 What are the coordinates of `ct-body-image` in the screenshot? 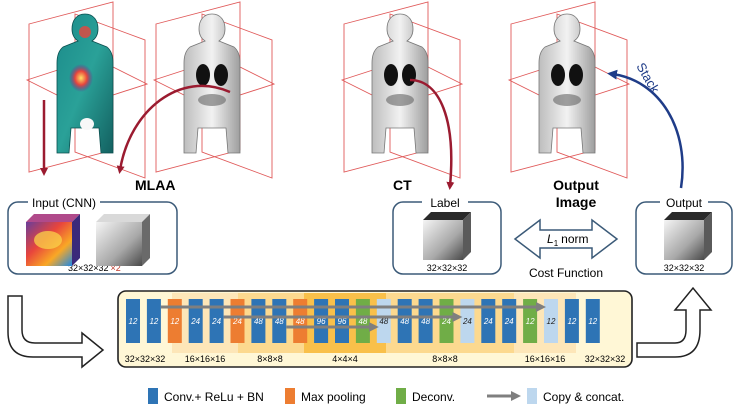 It's located at (402, 90).